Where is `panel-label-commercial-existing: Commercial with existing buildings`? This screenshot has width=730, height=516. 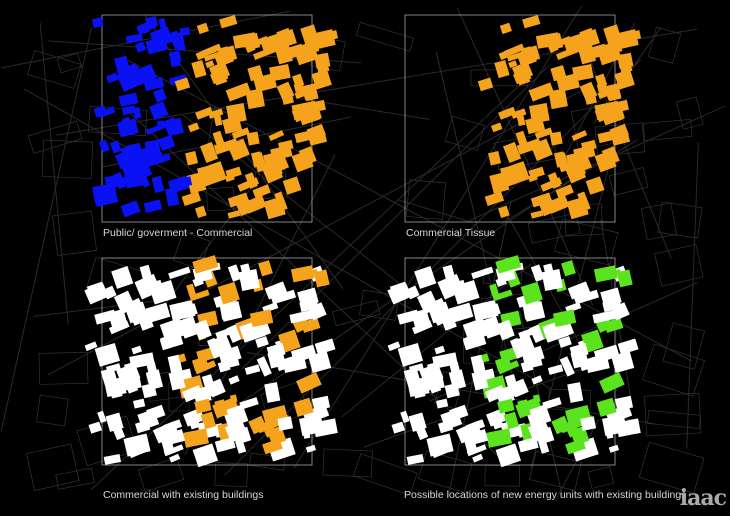 panel-label-commercial-existing: Commercial with existing buildings is located at coordinates (183, 495).